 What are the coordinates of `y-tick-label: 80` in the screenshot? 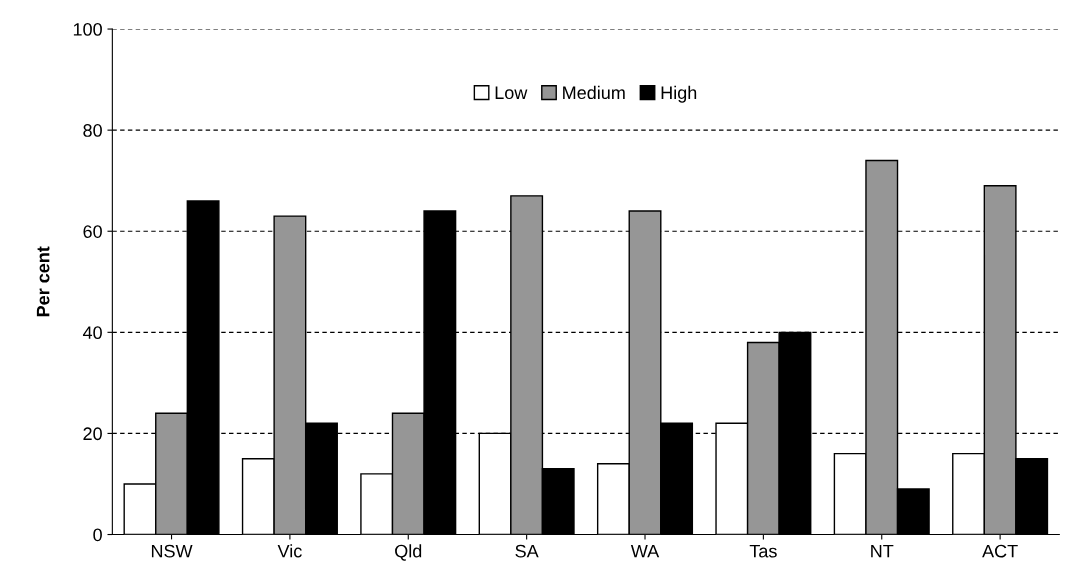 It's located at (92, 130).